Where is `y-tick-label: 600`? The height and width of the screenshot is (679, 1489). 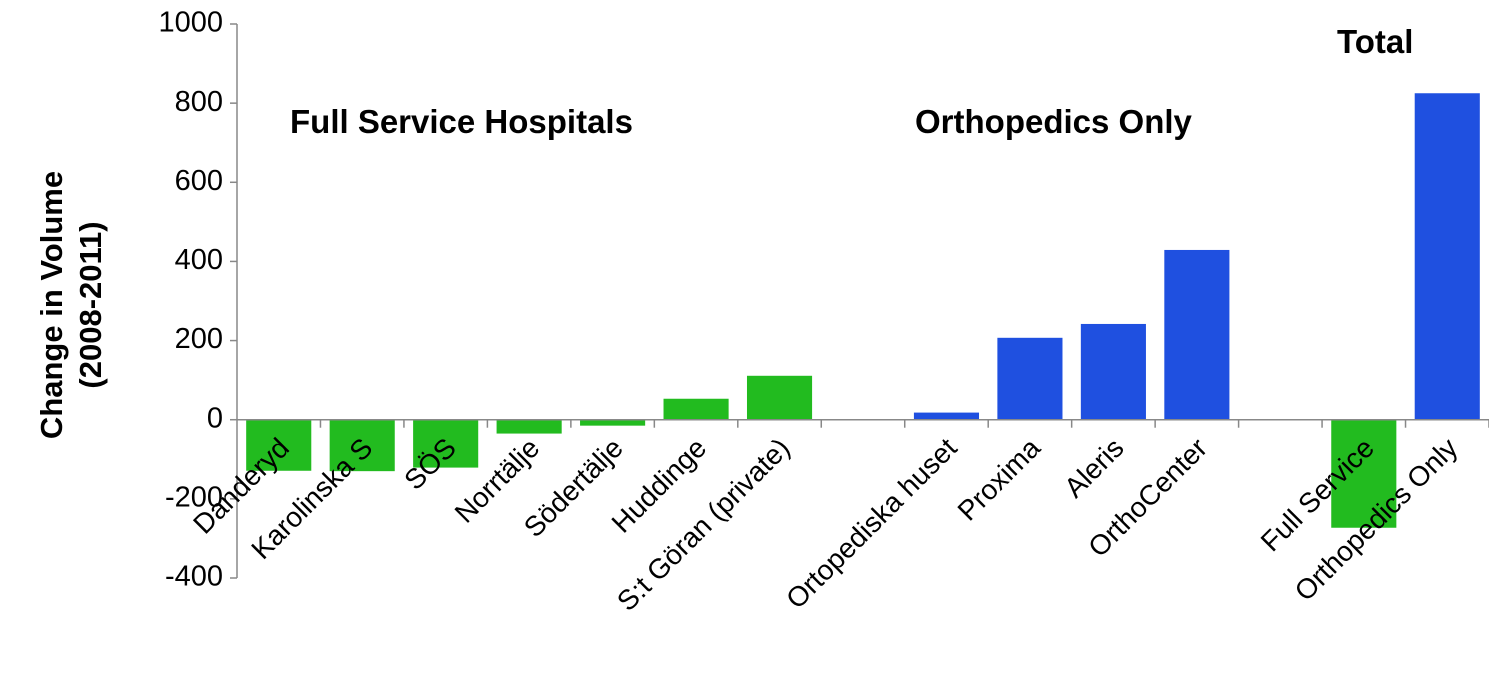
y-tick-label: 600 is located at coordinates (199, 181).